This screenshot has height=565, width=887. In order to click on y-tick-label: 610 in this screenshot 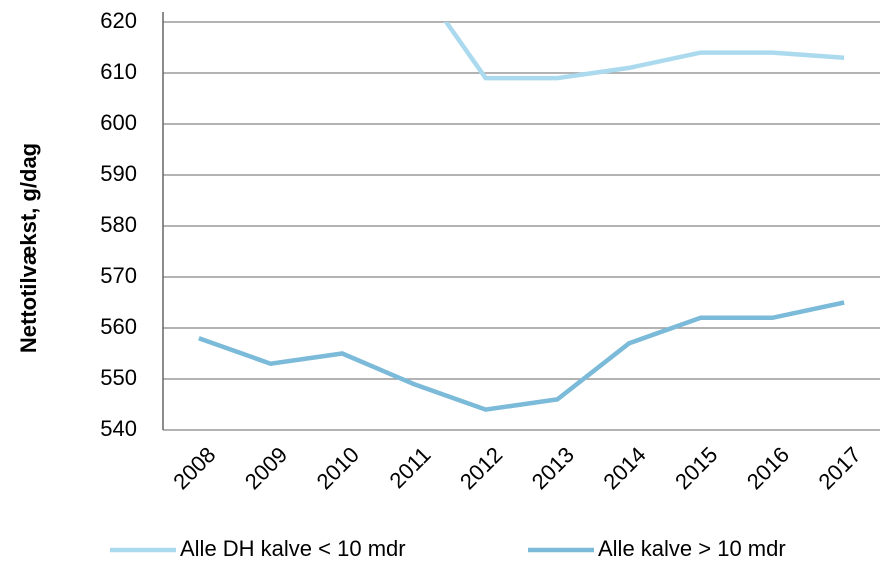, I will do `click(118, 71)`.